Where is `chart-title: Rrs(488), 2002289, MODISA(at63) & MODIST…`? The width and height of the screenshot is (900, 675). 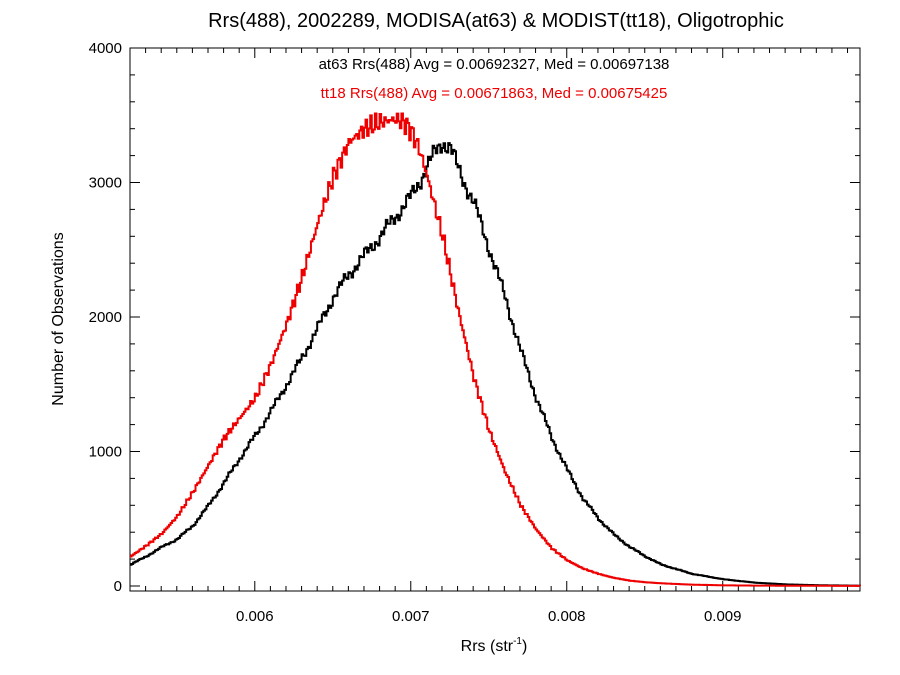 chart-title: Rrs(488), 2002289, MODISA(at63) & MODIST… is located at coordinates (496, 21).